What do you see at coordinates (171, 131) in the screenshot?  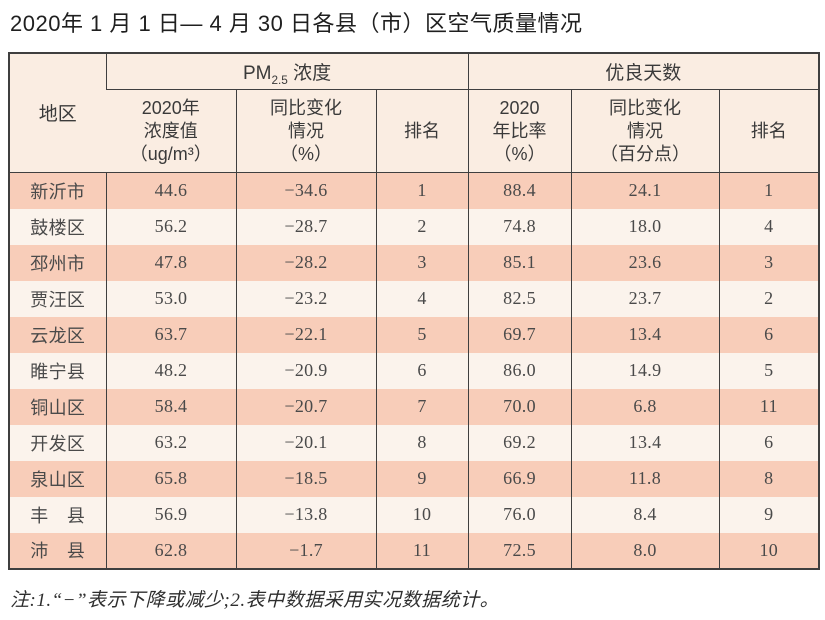 I see `column-header-pm-value: 2020年 浓度值 （ug/m³）` at bounding box center [171, 131].